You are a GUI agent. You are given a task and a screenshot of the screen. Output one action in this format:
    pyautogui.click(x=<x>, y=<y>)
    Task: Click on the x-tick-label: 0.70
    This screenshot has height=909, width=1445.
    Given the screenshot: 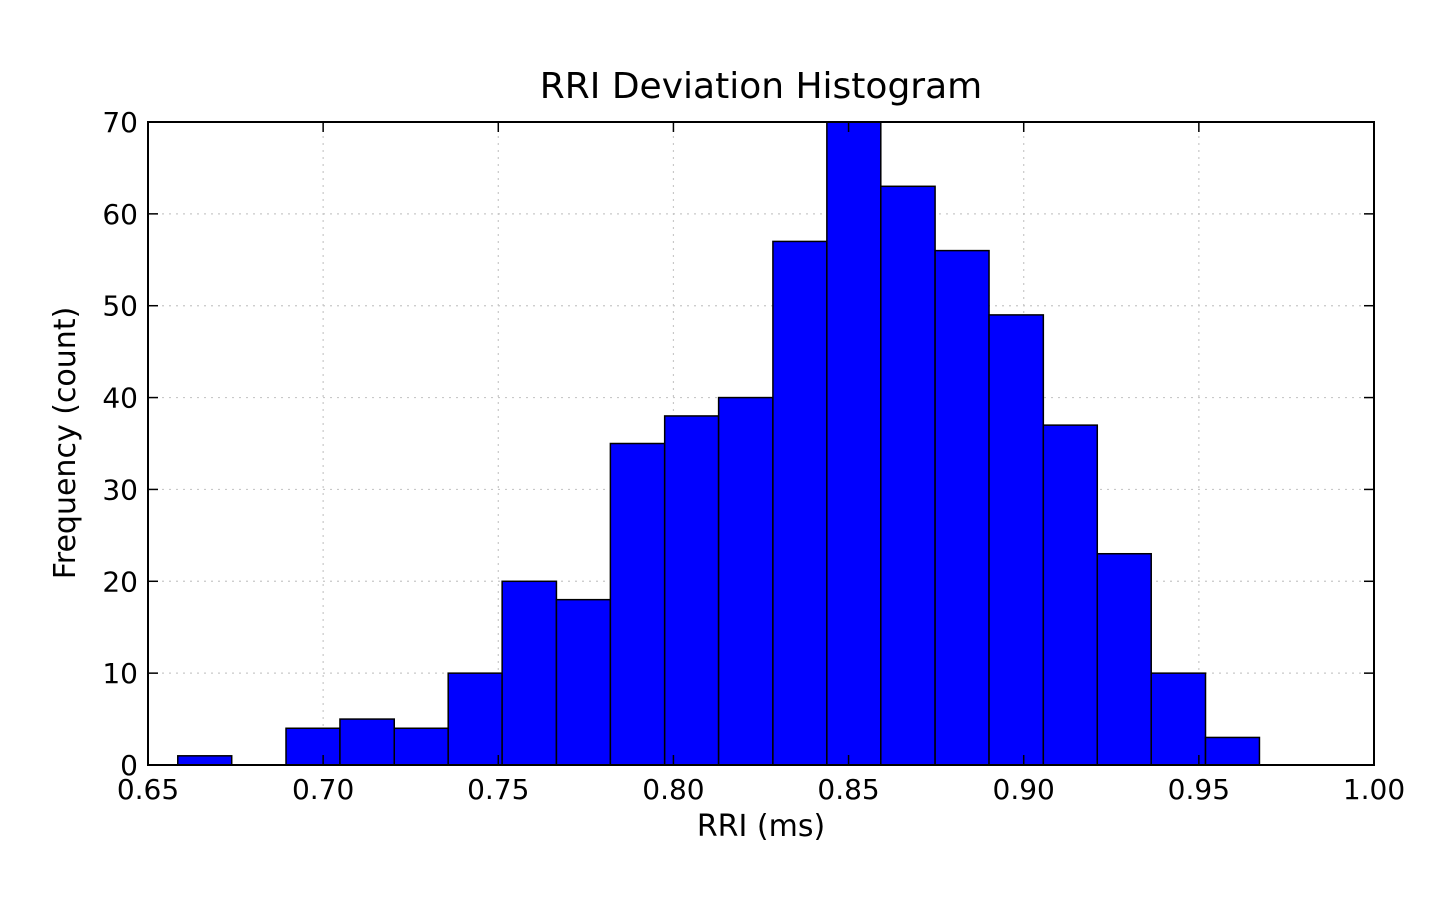 What is the action you would take?
    pyautogui.click(x=323, y=789)
    